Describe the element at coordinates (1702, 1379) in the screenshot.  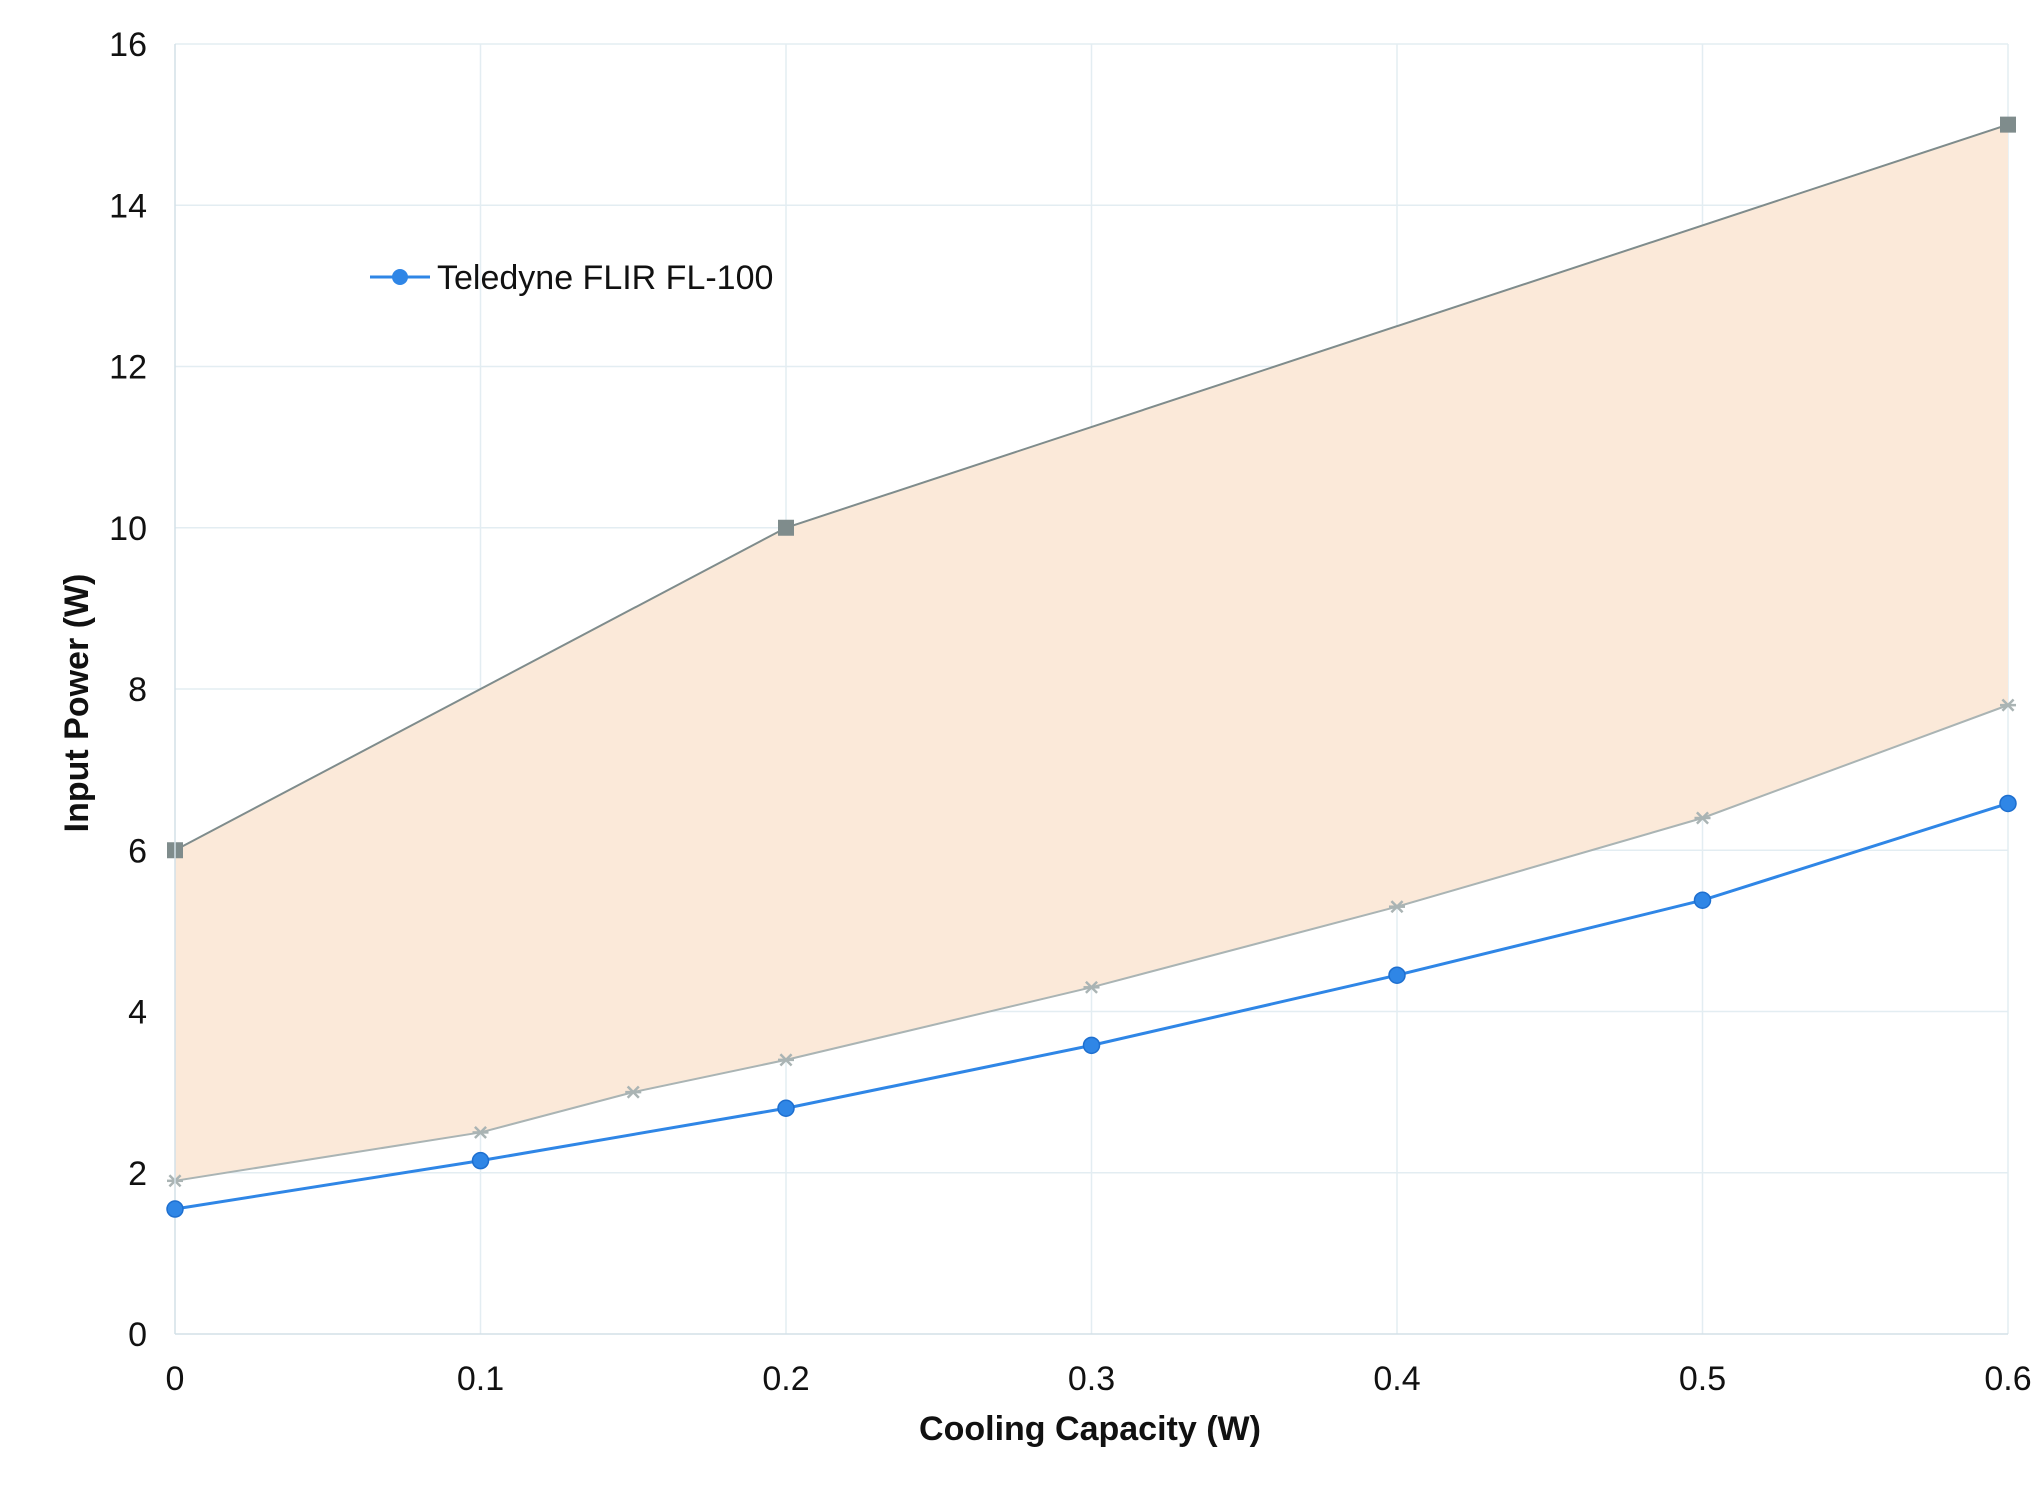
I see `x-tick-label: 0.5` at that location.